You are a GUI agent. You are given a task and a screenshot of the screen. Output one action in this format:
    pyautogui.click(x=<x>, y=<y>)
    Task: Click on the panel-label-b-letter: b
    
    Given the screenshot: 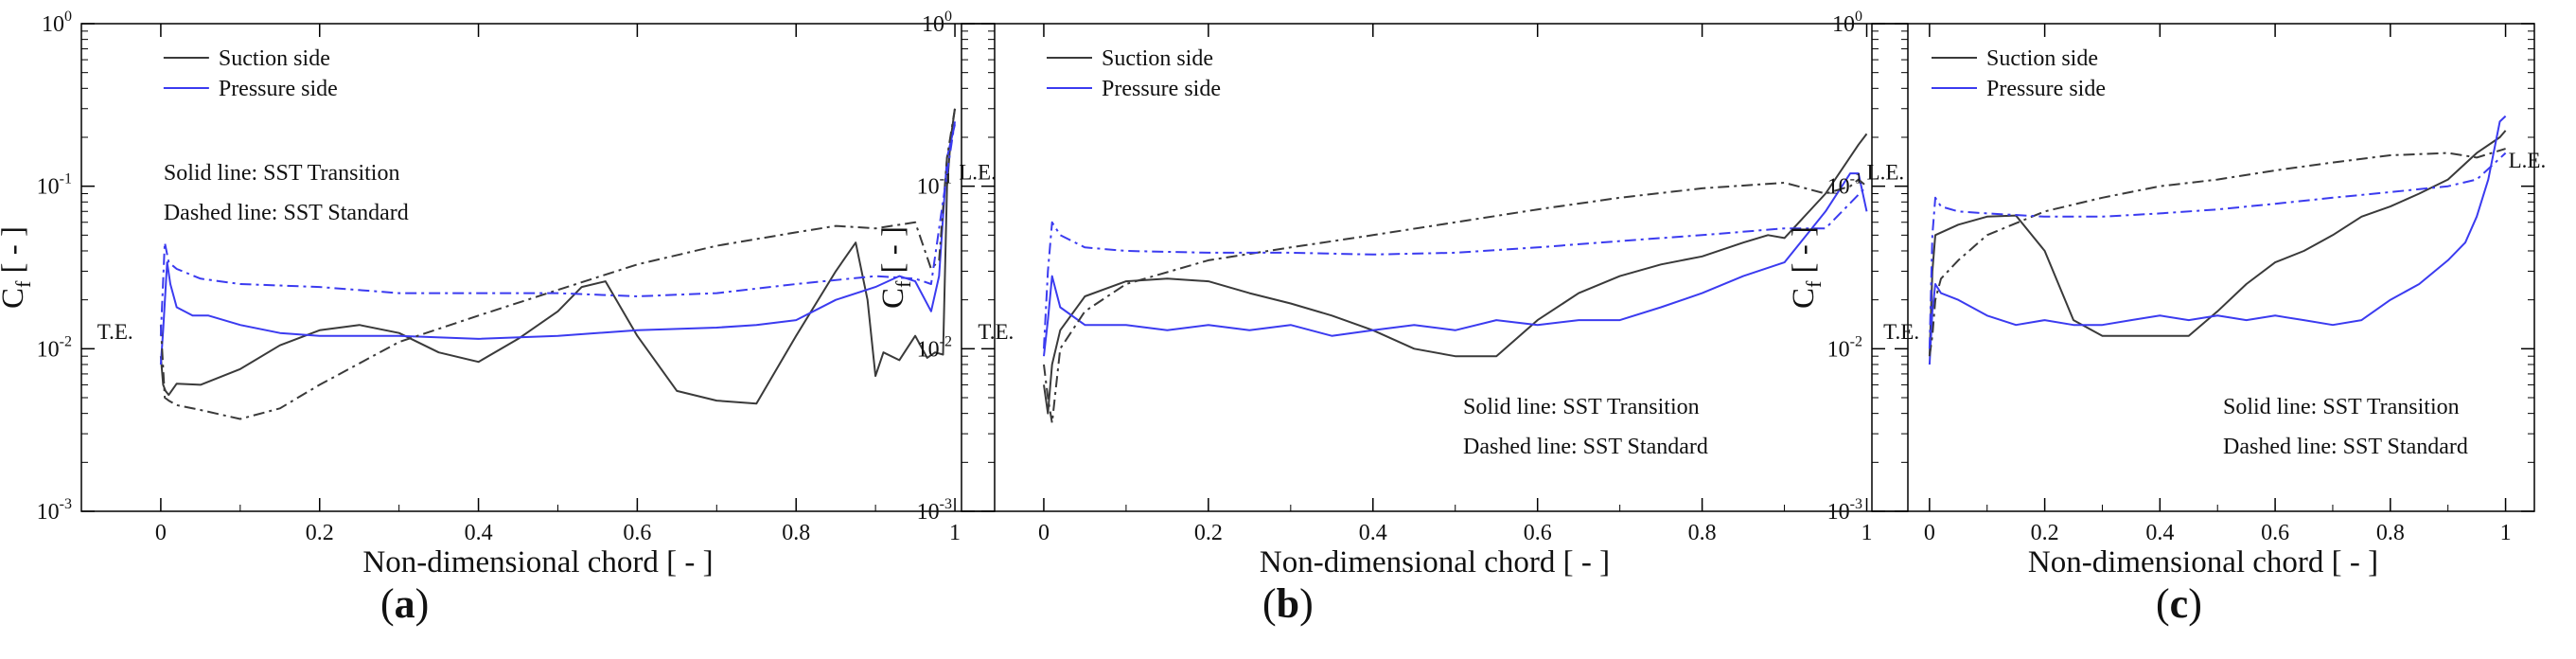 What is the action you would take?
    pyautogui.click(x=1288, y=603)
    